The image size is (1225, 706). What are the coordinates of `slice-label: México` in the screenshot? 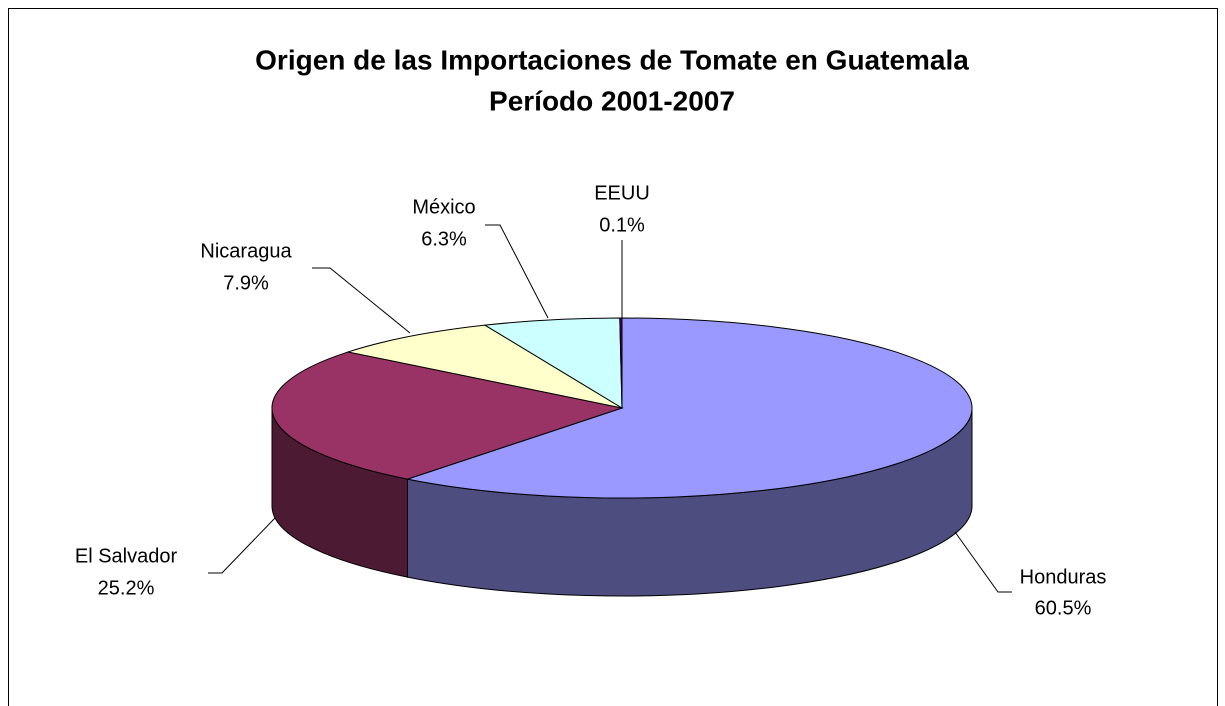 It's located at (443, 207).